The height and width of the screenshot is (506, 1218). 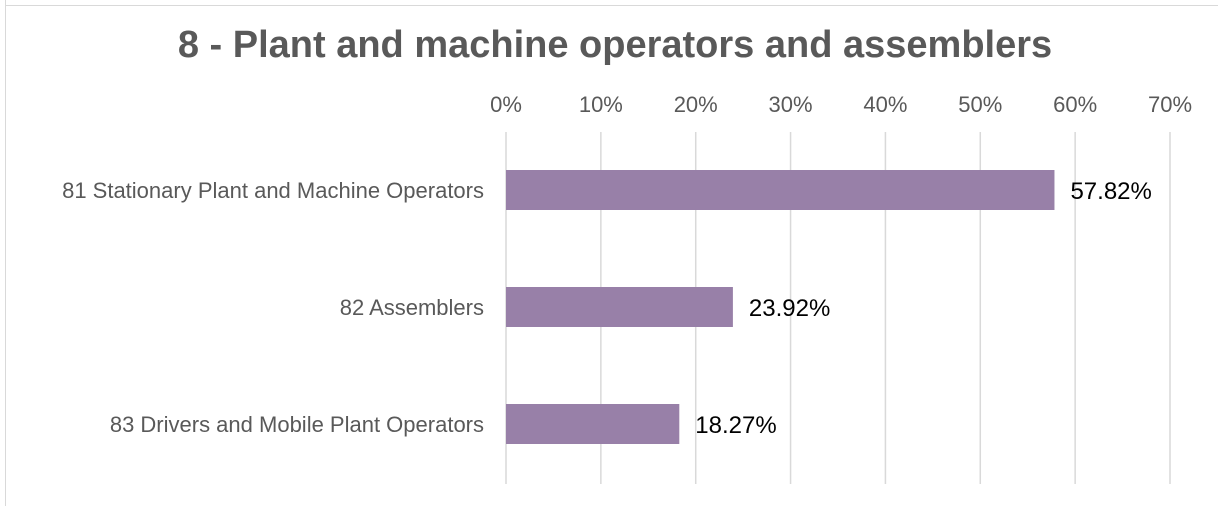 What do you see at coordinates (885, 104) in the screenshot?
I see `x-tick-label: 40%` at bounding box center [885, 104].